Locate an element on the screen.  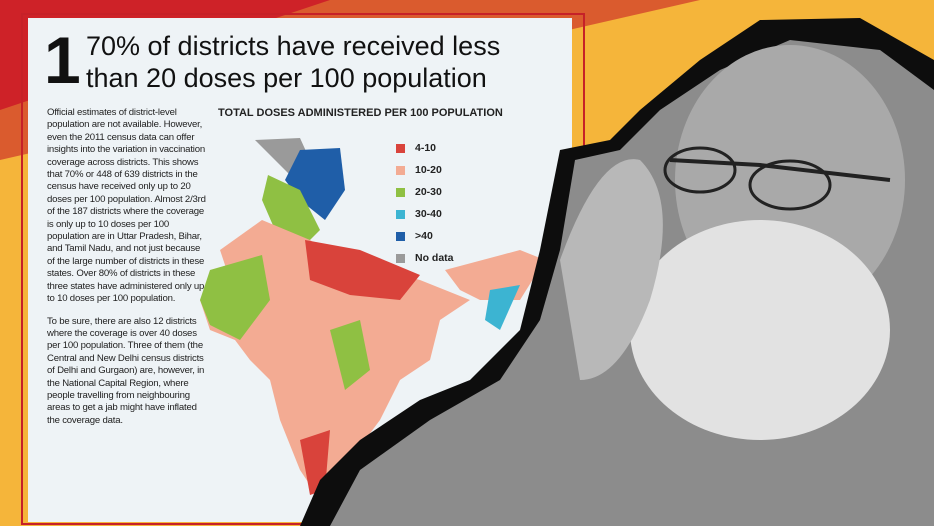
legend-label: 4-10 is located at coordinates (426, 148).